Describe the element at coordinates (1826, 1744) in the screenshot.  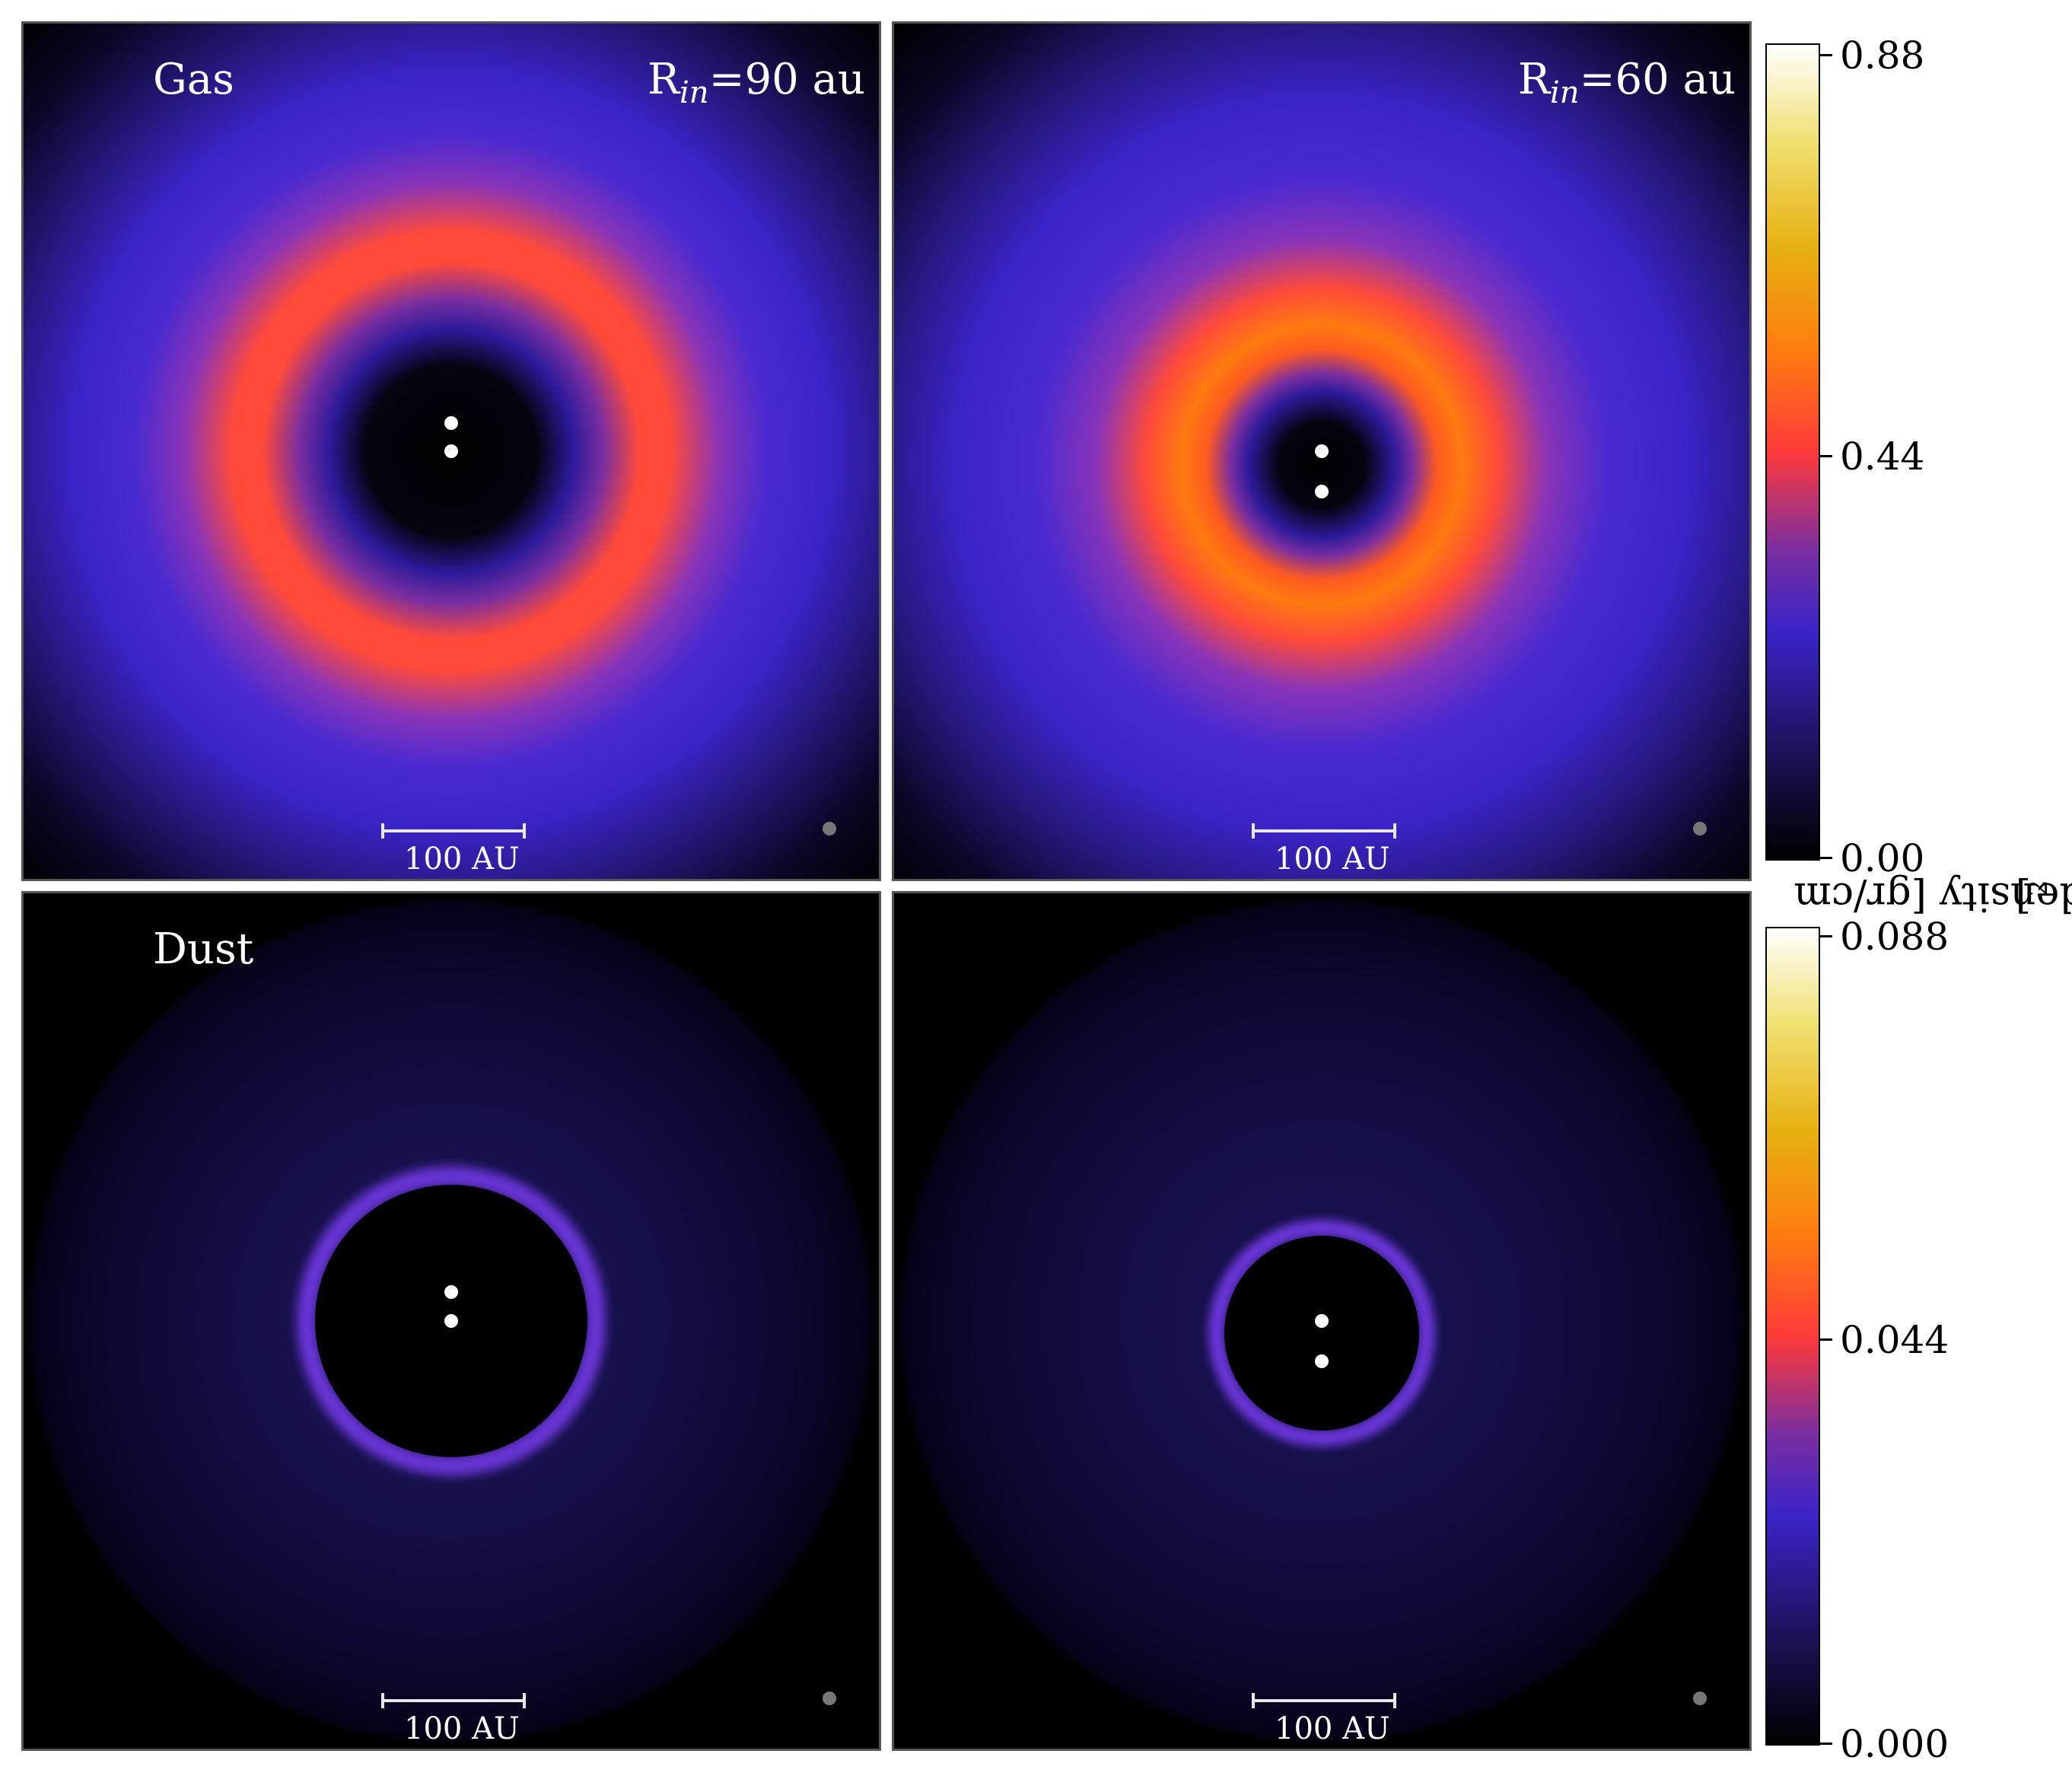
I see `colorbar-dust-tick-min` at that location.